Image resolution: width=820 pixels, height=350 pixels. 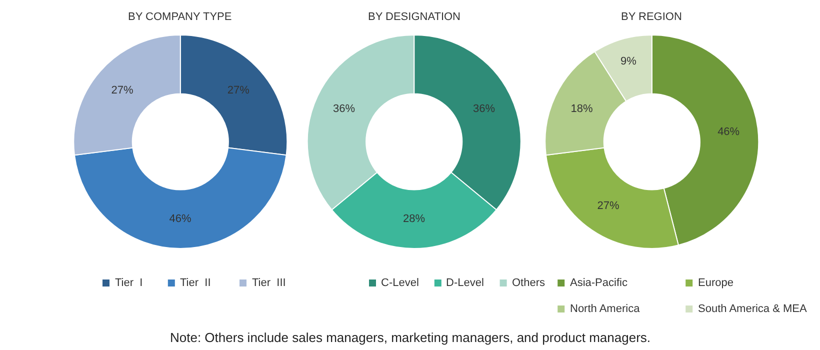 I want to click on legend-label: Others, so click(x=529, y=283).